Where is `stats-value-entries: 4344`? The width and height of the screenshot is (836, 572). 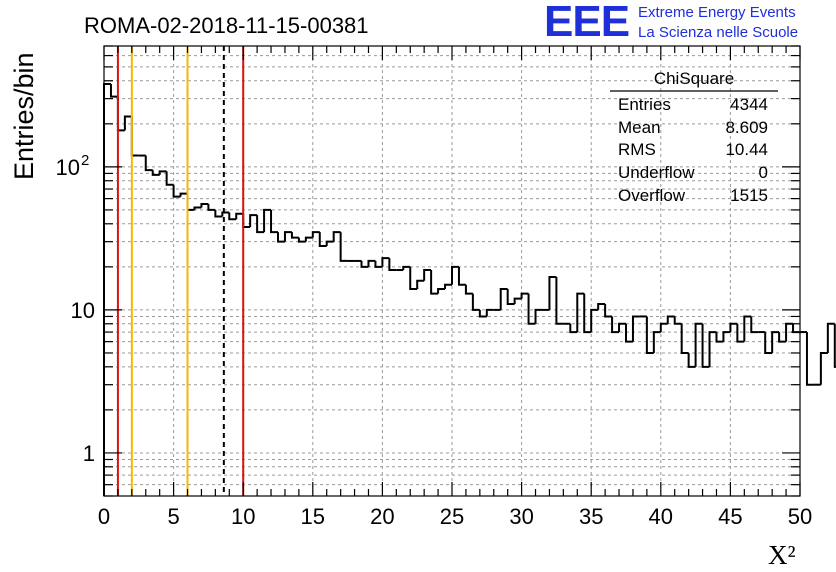
stats-value-entries: 4344 is located at coordinates (749, 104).